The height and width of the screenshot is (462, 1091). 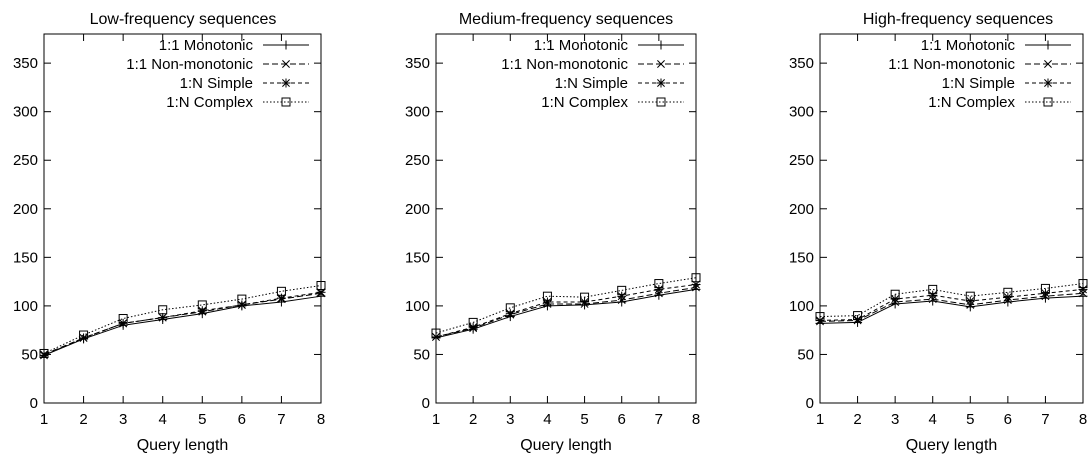 What do you see at coordinates (564, 64) in the screenshot?
I see `legend-label: 1:1 Non-monotonic` at bounding box center [564, 64].